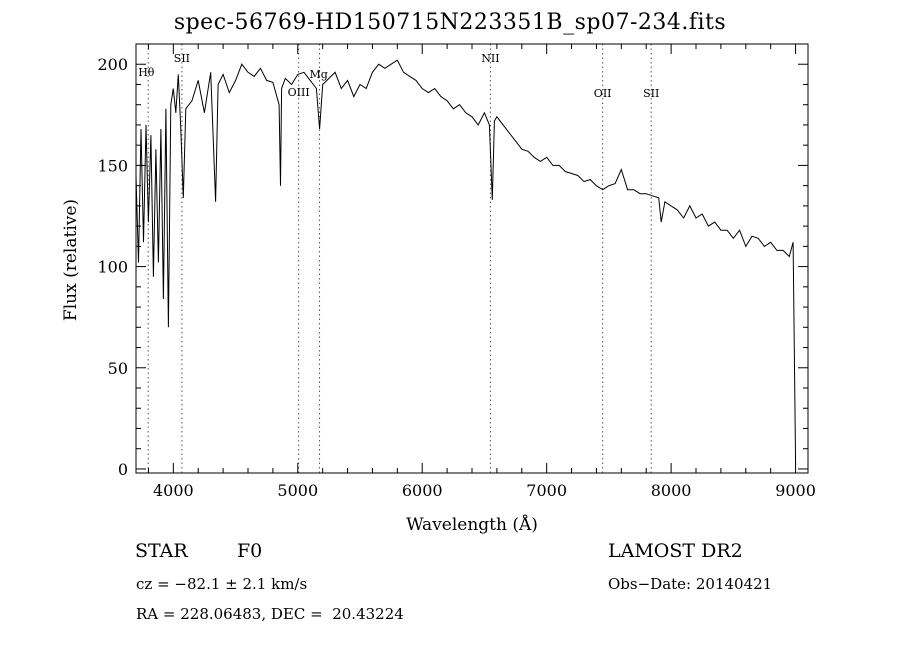 The height and width of the screenshot is (650, 900). Describe the element at coordinates (250, 551) in the screenshot. I see `object-subclass: F0` at that location.